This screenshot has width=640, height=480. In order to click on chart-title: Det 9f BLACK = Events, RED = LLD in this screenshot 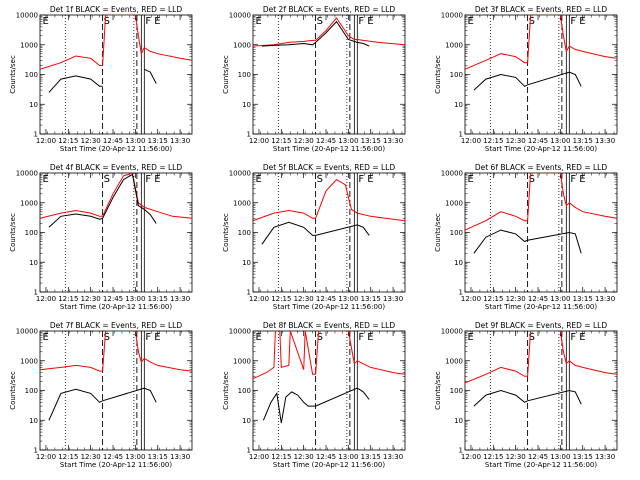, I will do `click(541, 325)`.